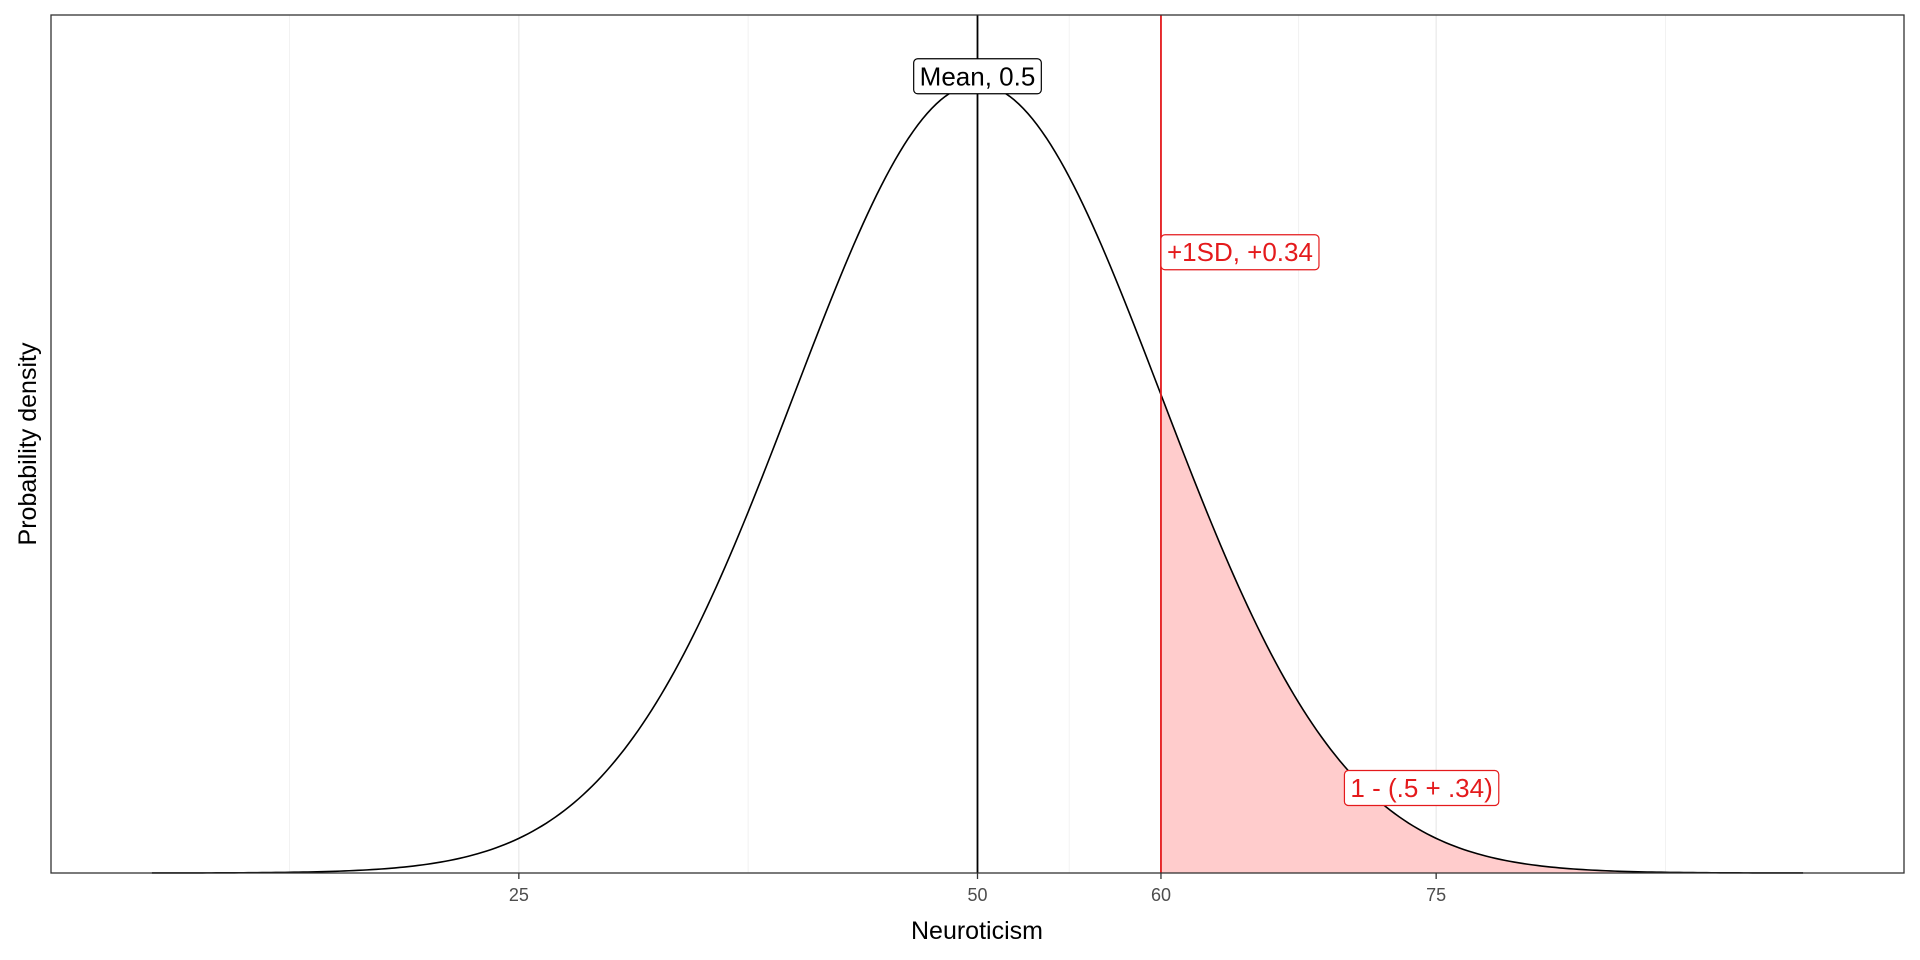 The height and width of the screenshot is (960, 1920). Describe the element at coordinates (519, 895) in the screenshot. I see `x-tick-label: 25` at that location.